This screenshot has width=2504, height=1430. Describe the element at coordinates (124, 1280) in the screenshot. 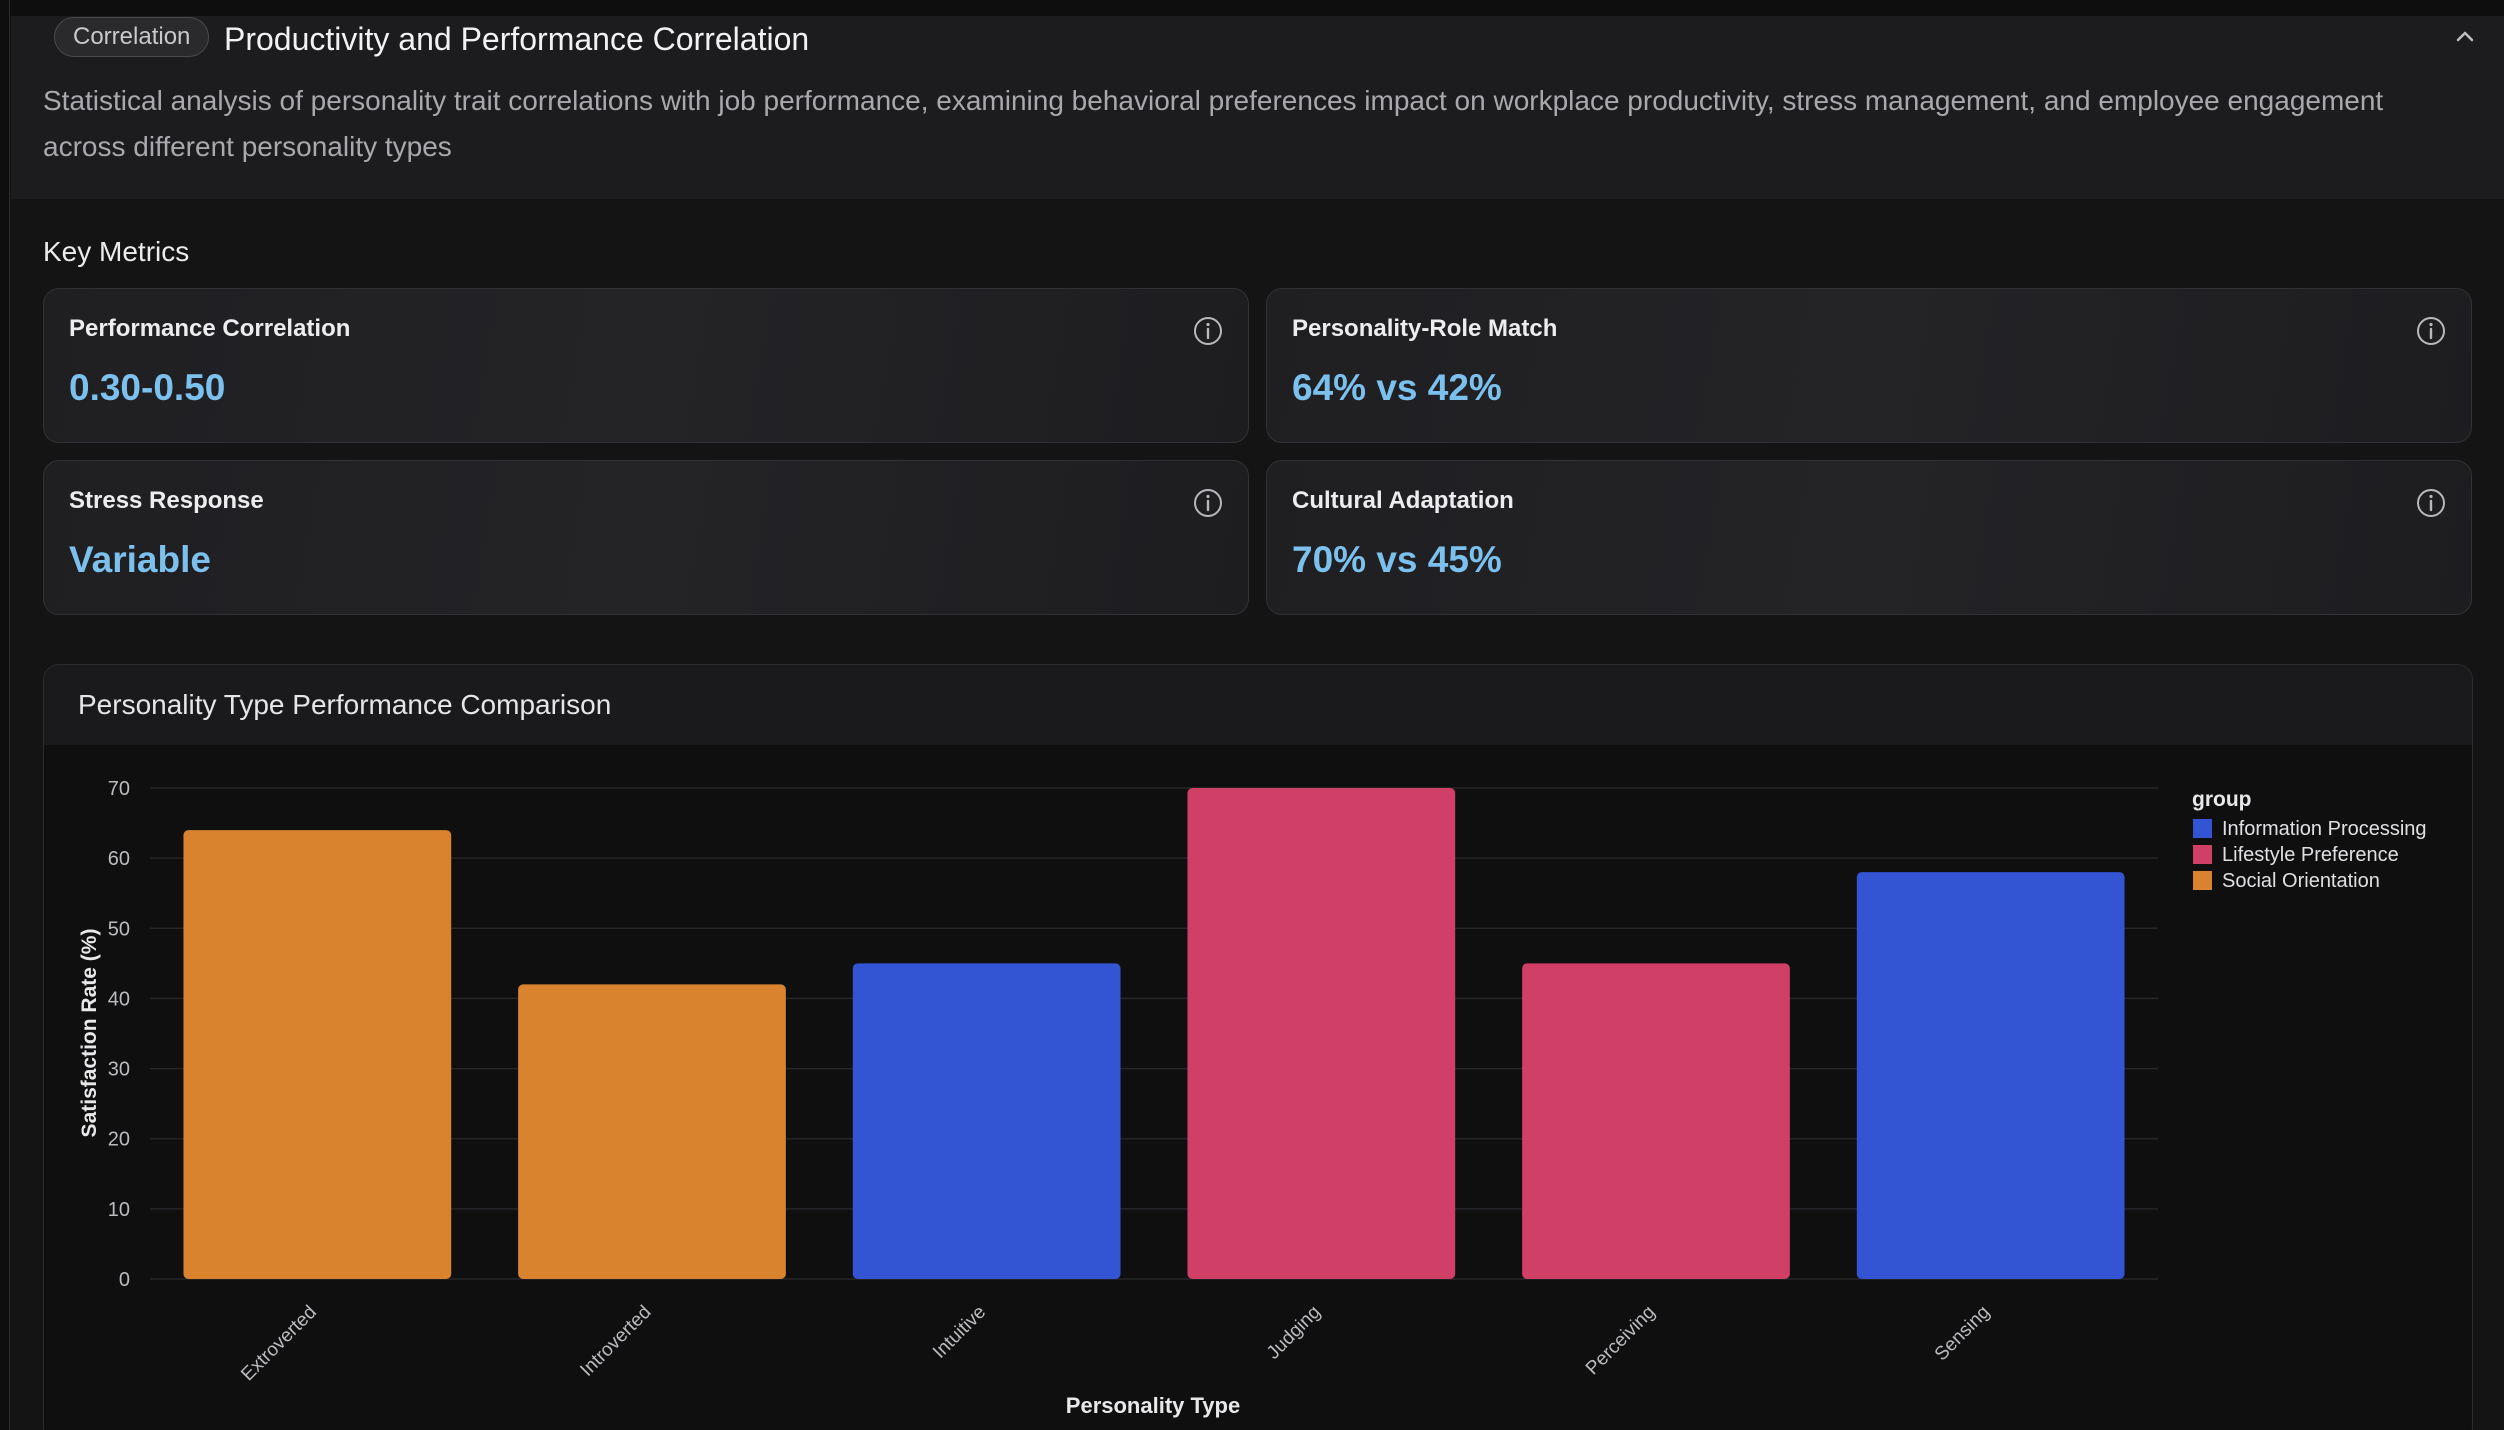

I see `y-tick-label: 0` at that location.